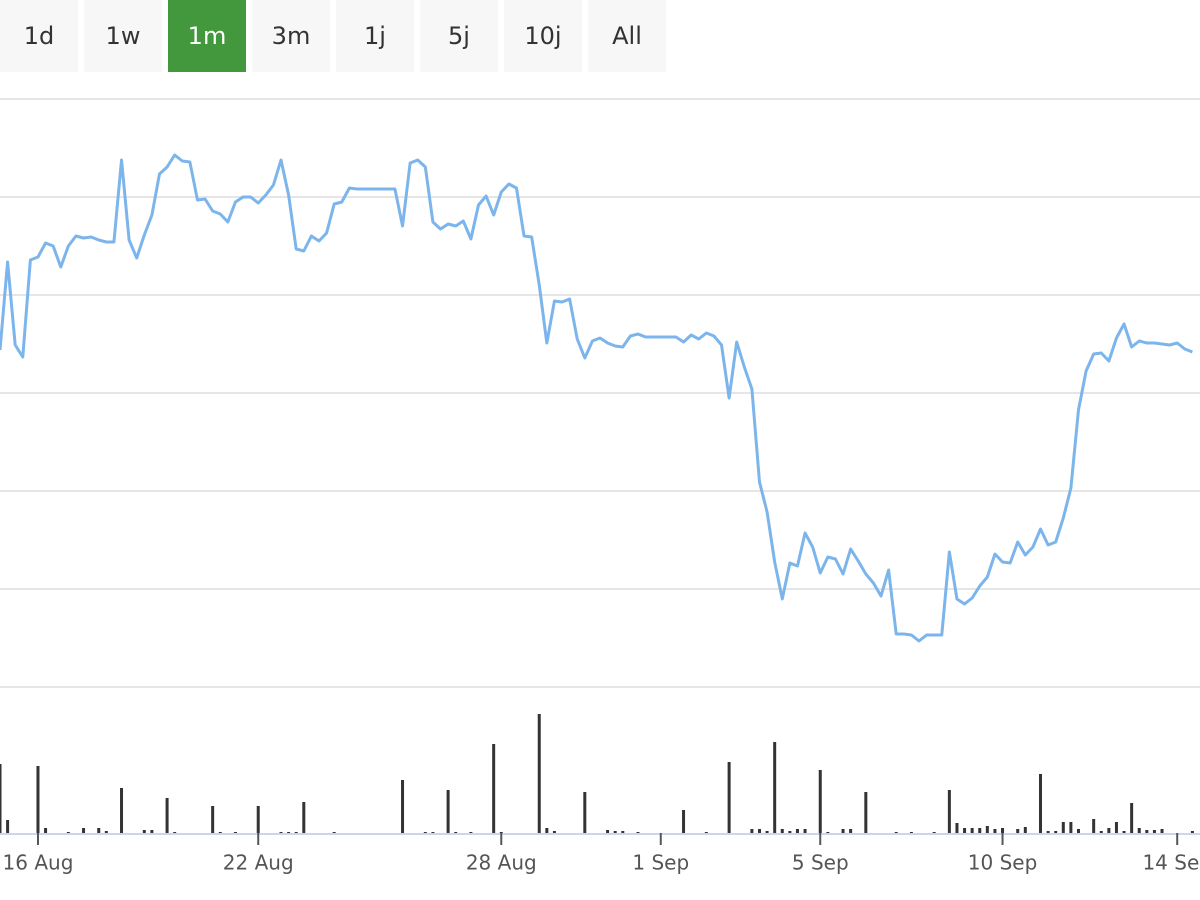  What do you see at coordinates (820, 863) in the screenshot?
I see `x-tick-label: 5 Sep` at bounding box center [820, 863].